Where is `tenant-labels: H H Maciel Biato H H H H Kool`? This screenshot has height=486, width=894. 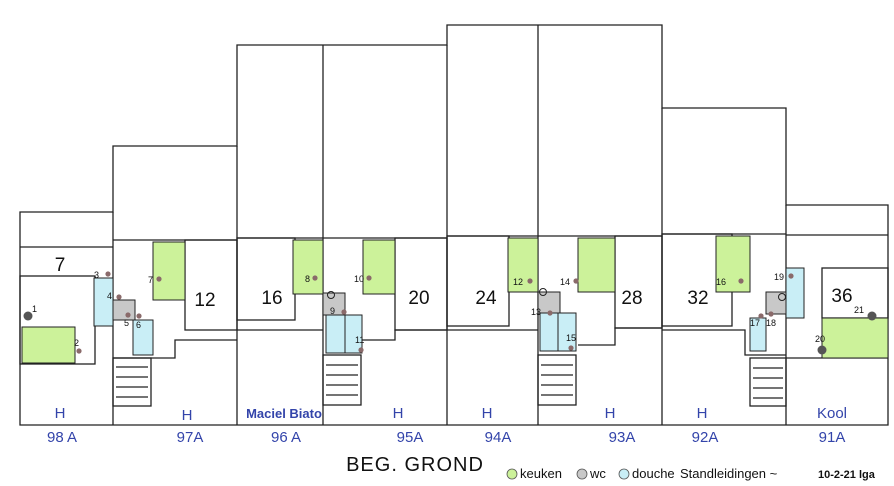 tenant-labels: H H Maciel Biato H H H H Kool is located at coordinates (451, 414).